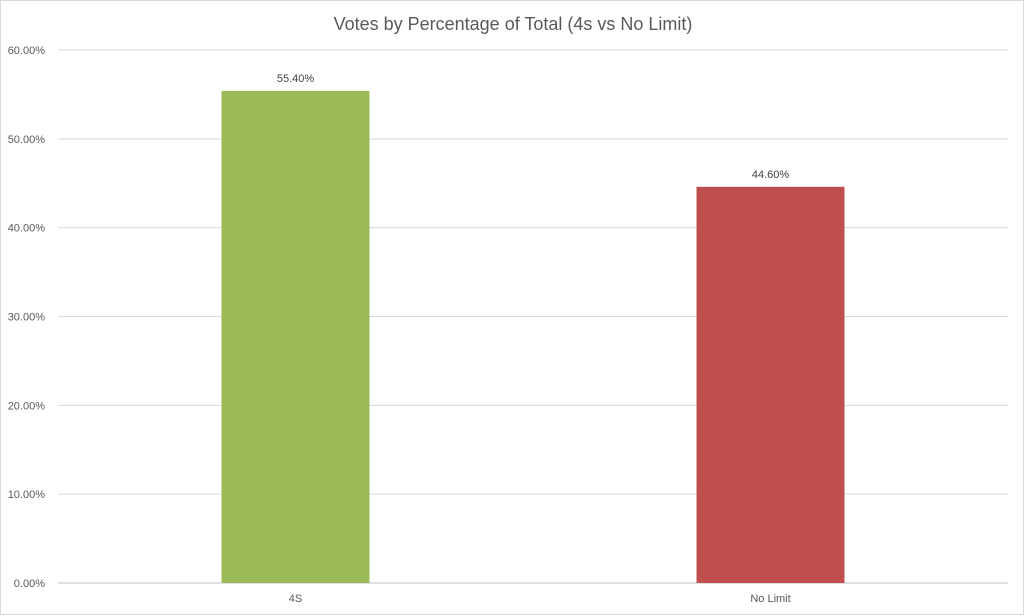 The width and height of the screenshot is (1024, 616). Describe the element at coordinates (770, 599) in the screenshot. I see `category-label: No Limit` at that location.